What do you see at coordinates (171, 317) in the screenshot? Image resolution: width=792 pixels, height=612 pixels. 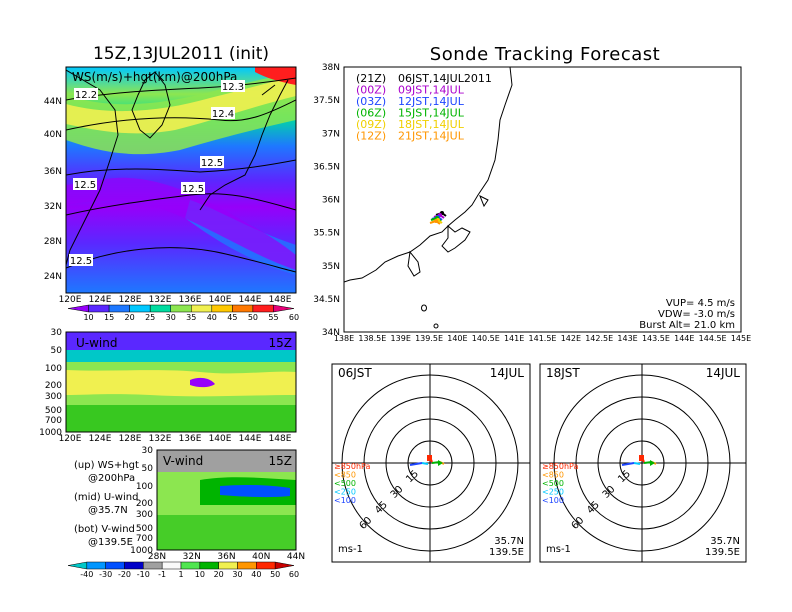 I see `ws-colorbar-label: 30` at bounding box center [171, 317].